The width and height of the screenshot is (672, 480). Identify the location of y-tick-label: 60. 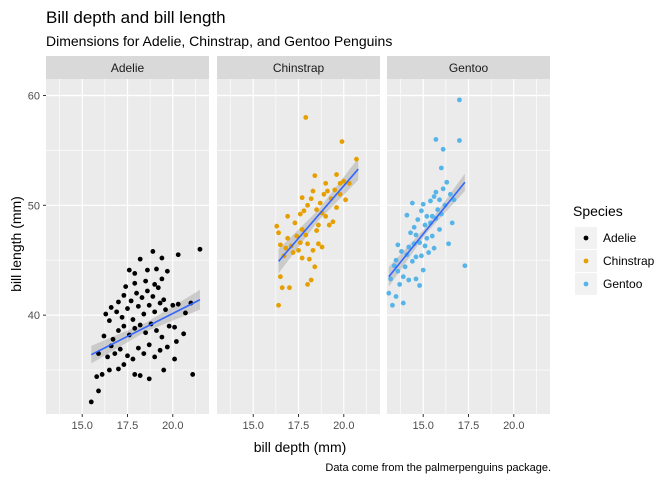
(34, 96).